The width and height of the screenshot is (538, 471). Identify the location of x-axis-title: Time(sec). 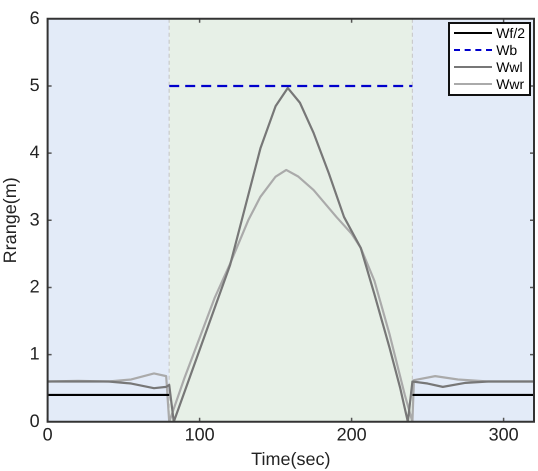
(290, 459).